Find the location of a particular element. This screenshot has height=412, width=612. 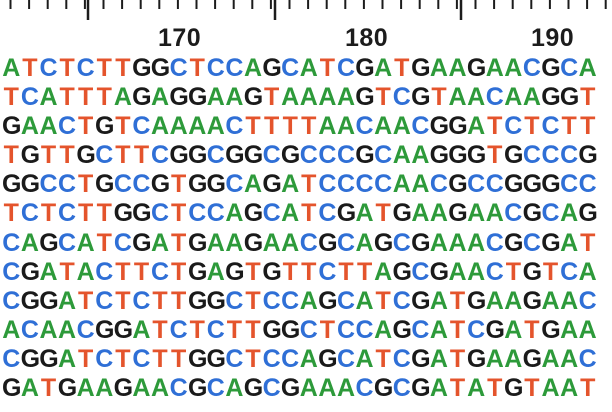

sequence-row: GGCCTGCCGTGGCAGATCCCCAACGCCGGGCC is located at coordinates (307, 184).